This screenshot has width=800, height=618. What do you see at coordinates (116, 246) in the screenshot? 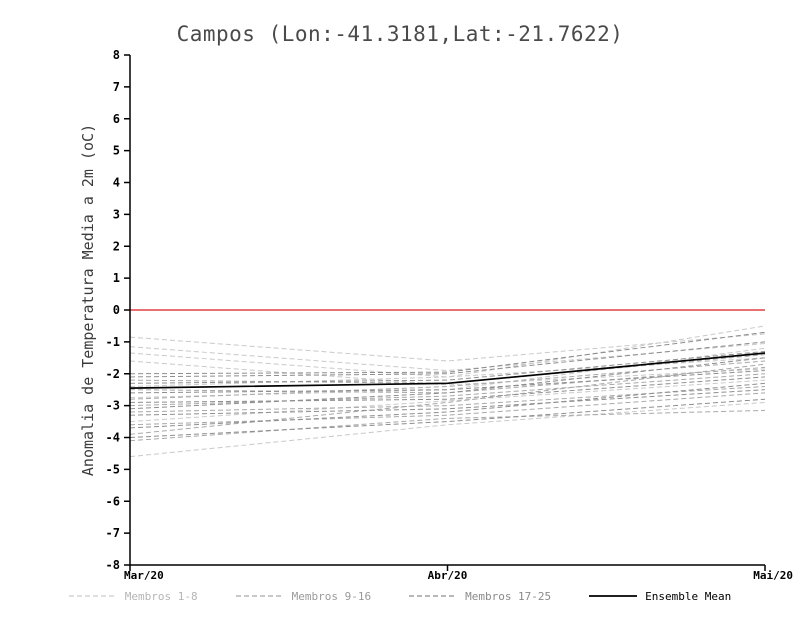
I see `y-tick-label: 2` at bounding box center [116, 246].